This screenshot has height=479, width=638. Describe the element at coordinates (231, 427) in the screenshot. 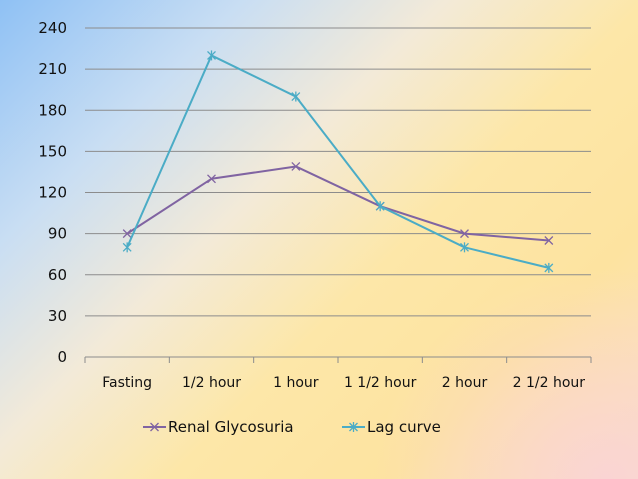

I see `legend-label-renal-glycosuria: Renal Glycosuria` at that location.